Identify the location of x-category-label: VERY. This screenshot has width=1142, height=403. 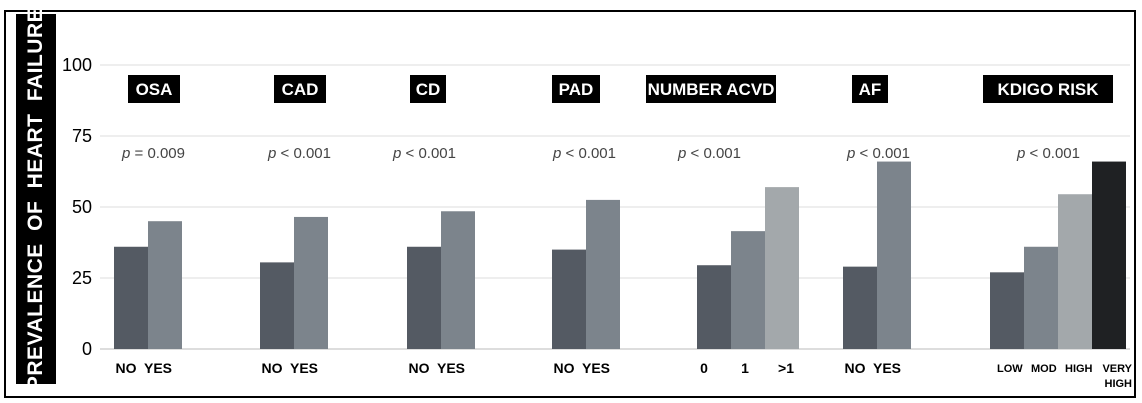
(1117, 369).